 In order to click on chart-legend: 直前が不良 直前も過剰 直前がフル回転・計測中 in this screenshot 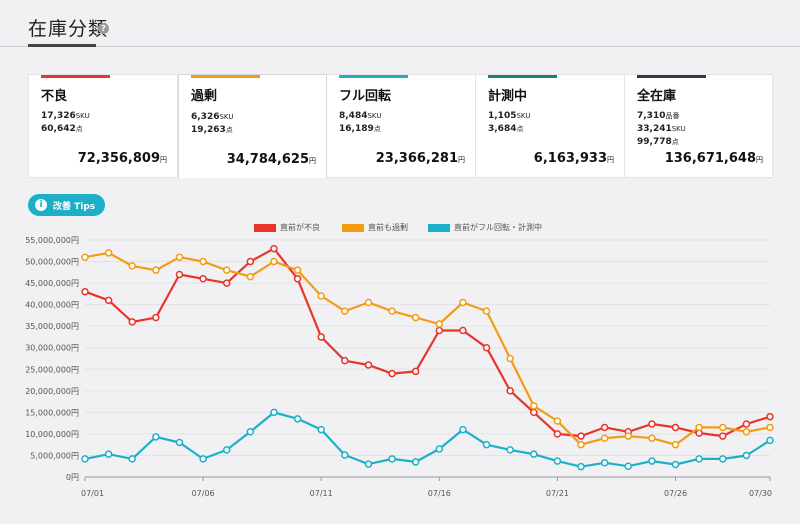, I will do `click(400, 228)`.